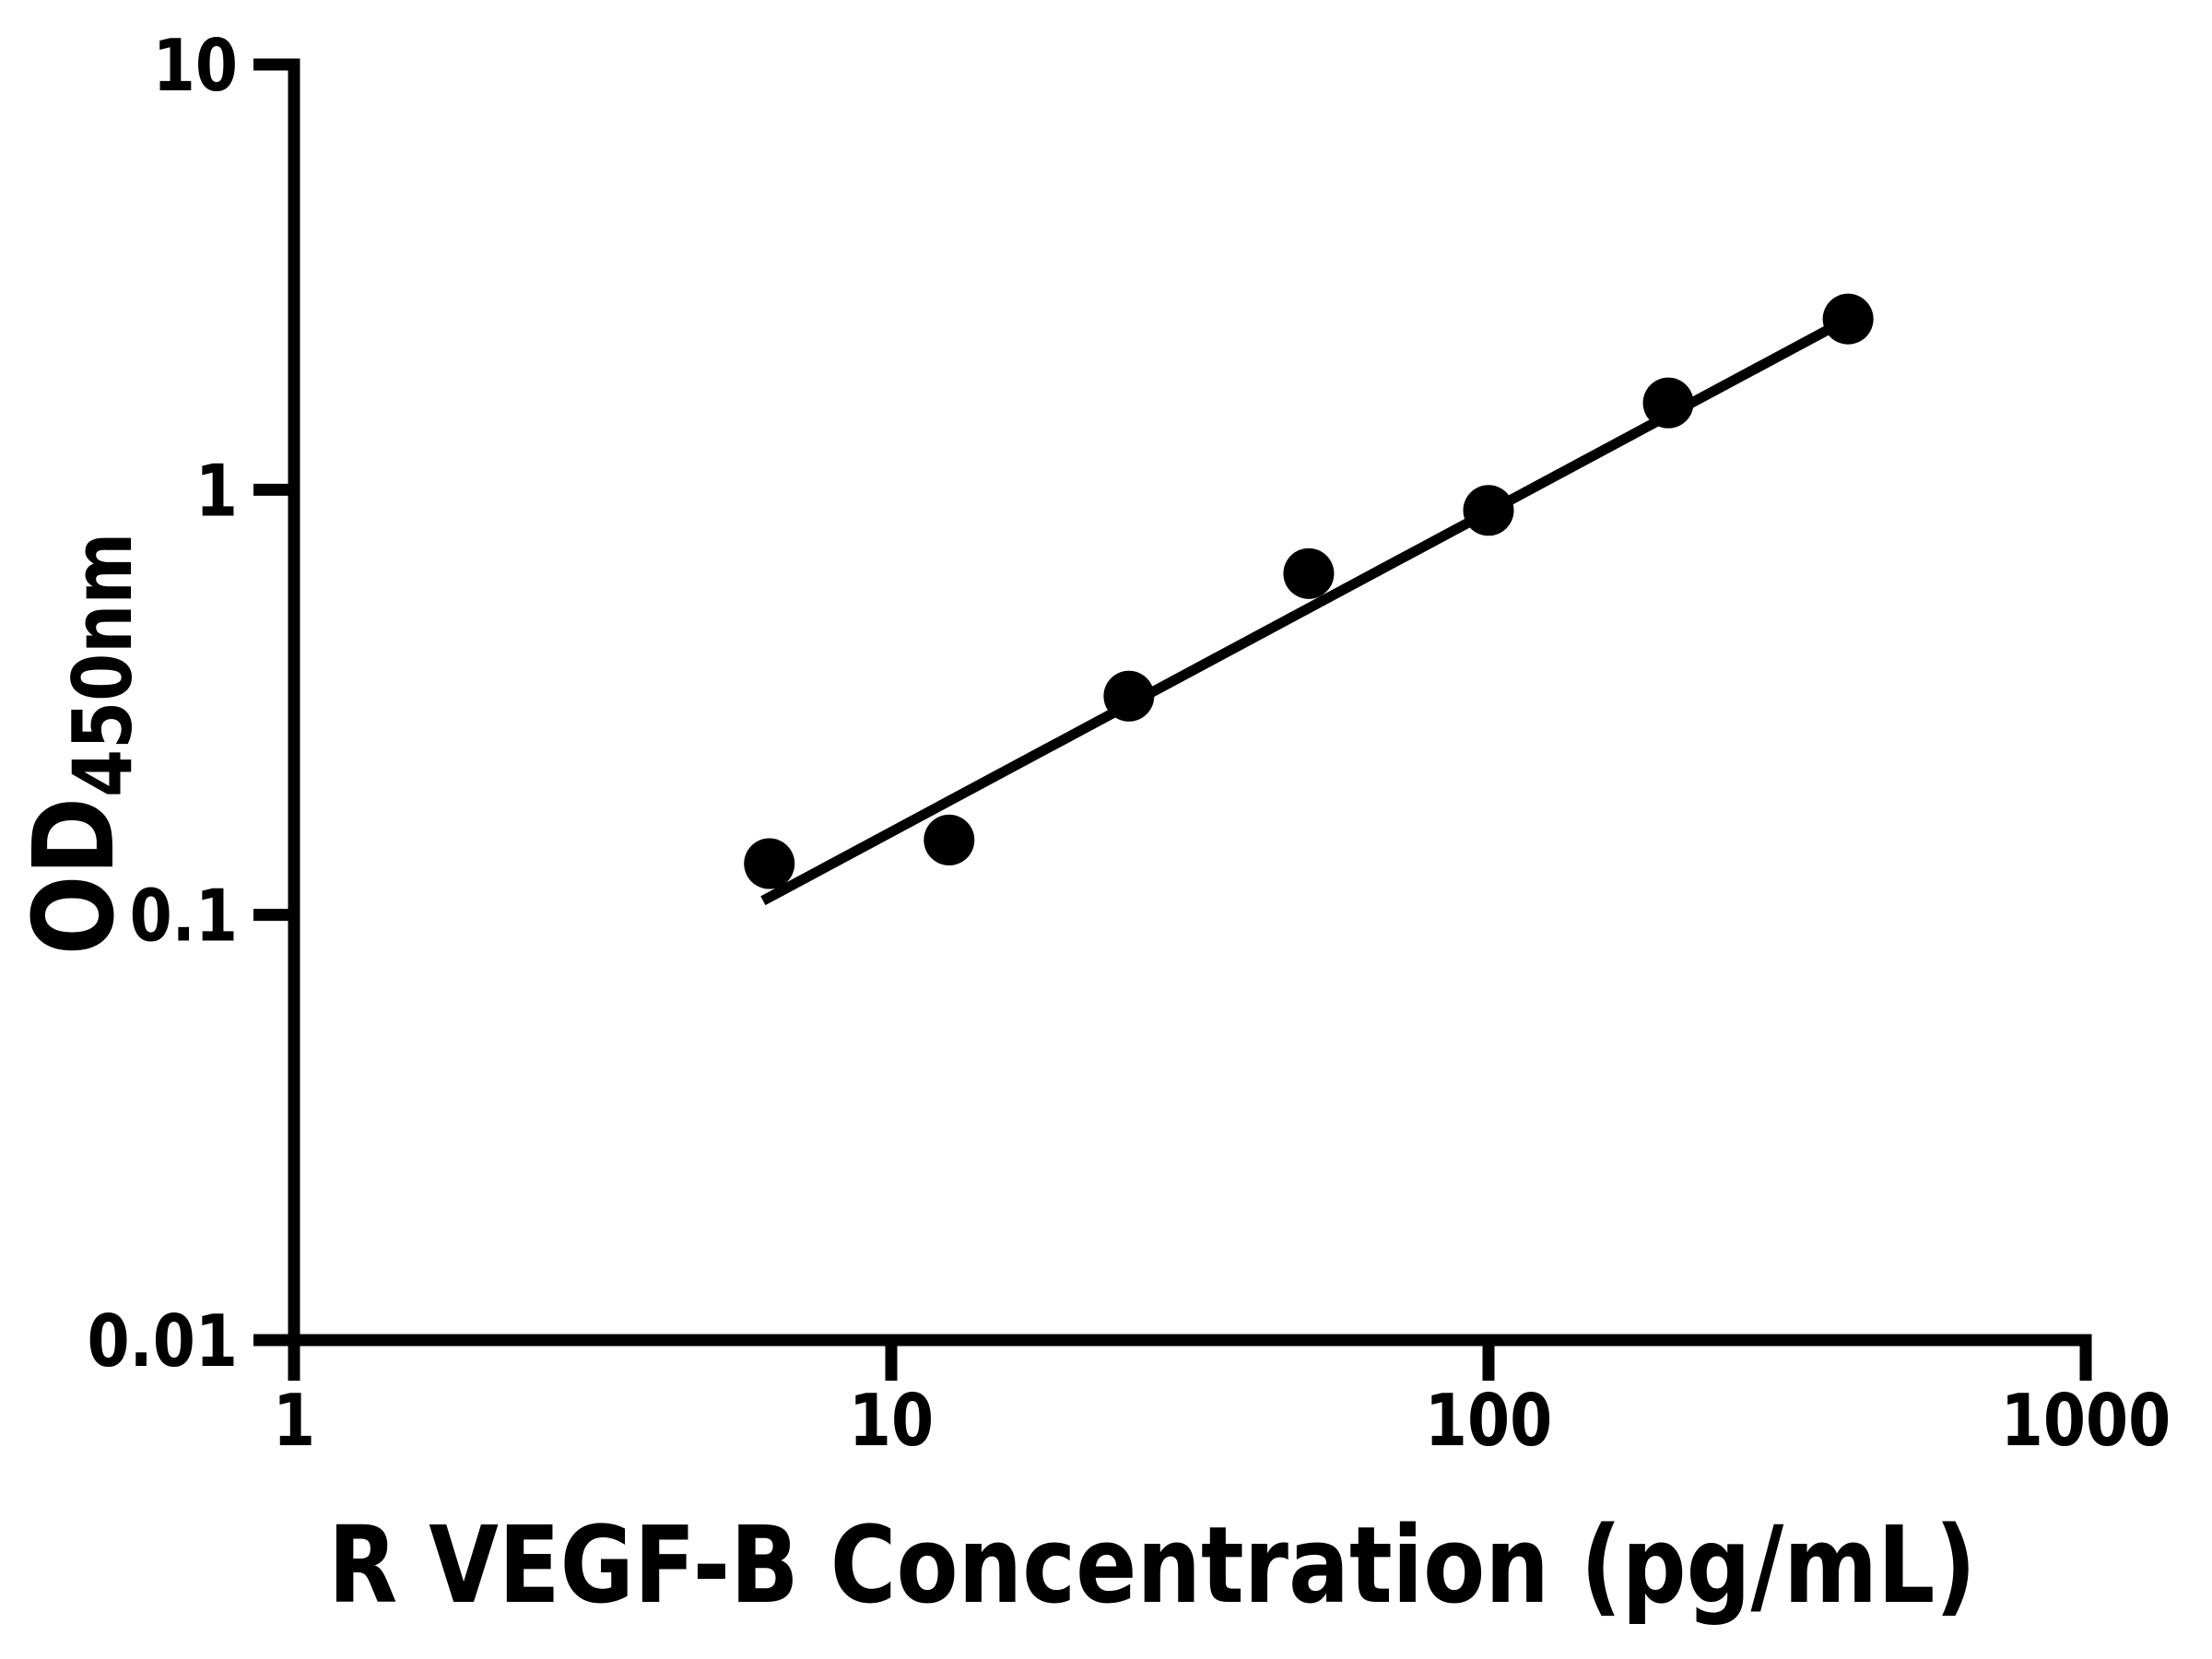 This screenshot has height=1659, width=2212. I want to click on y-tick-label: 0.1, so click(184, 917).